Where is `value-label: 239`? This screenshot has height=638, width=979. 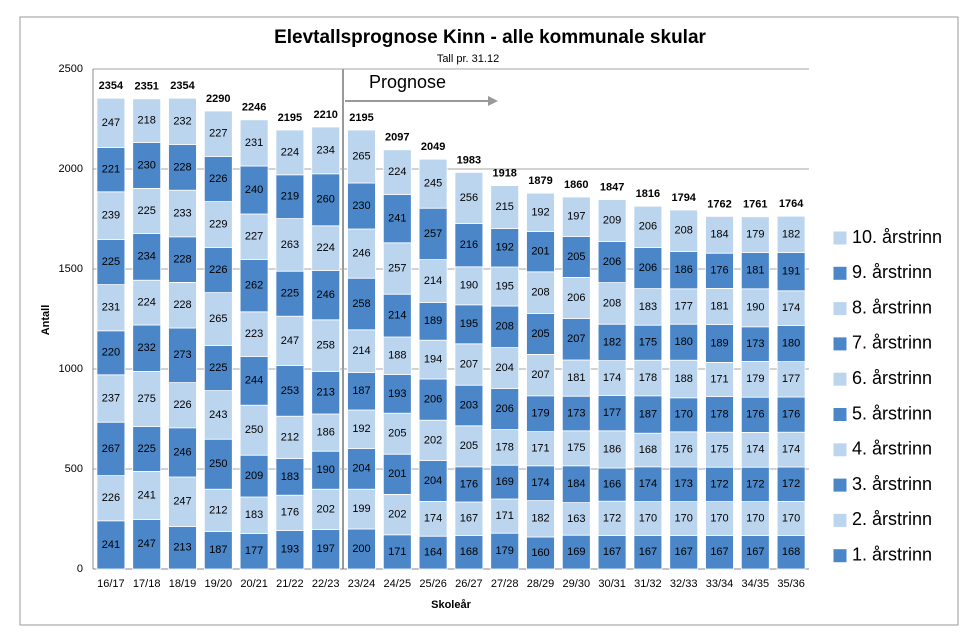 value-label: 239 is located at coordinates (111, 216).